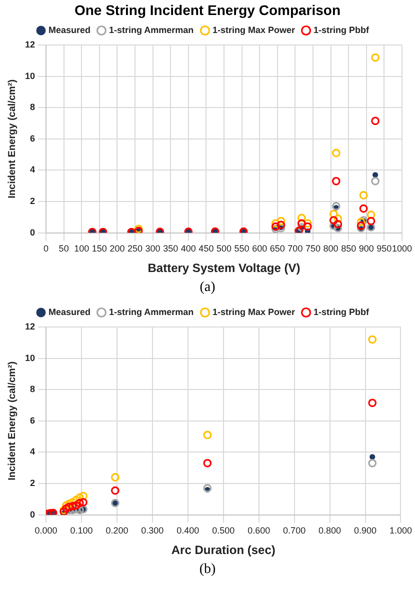 The height and width of the screenshot is (589, 415). I want to click on x-tick-label: 750, so click(313, 249).